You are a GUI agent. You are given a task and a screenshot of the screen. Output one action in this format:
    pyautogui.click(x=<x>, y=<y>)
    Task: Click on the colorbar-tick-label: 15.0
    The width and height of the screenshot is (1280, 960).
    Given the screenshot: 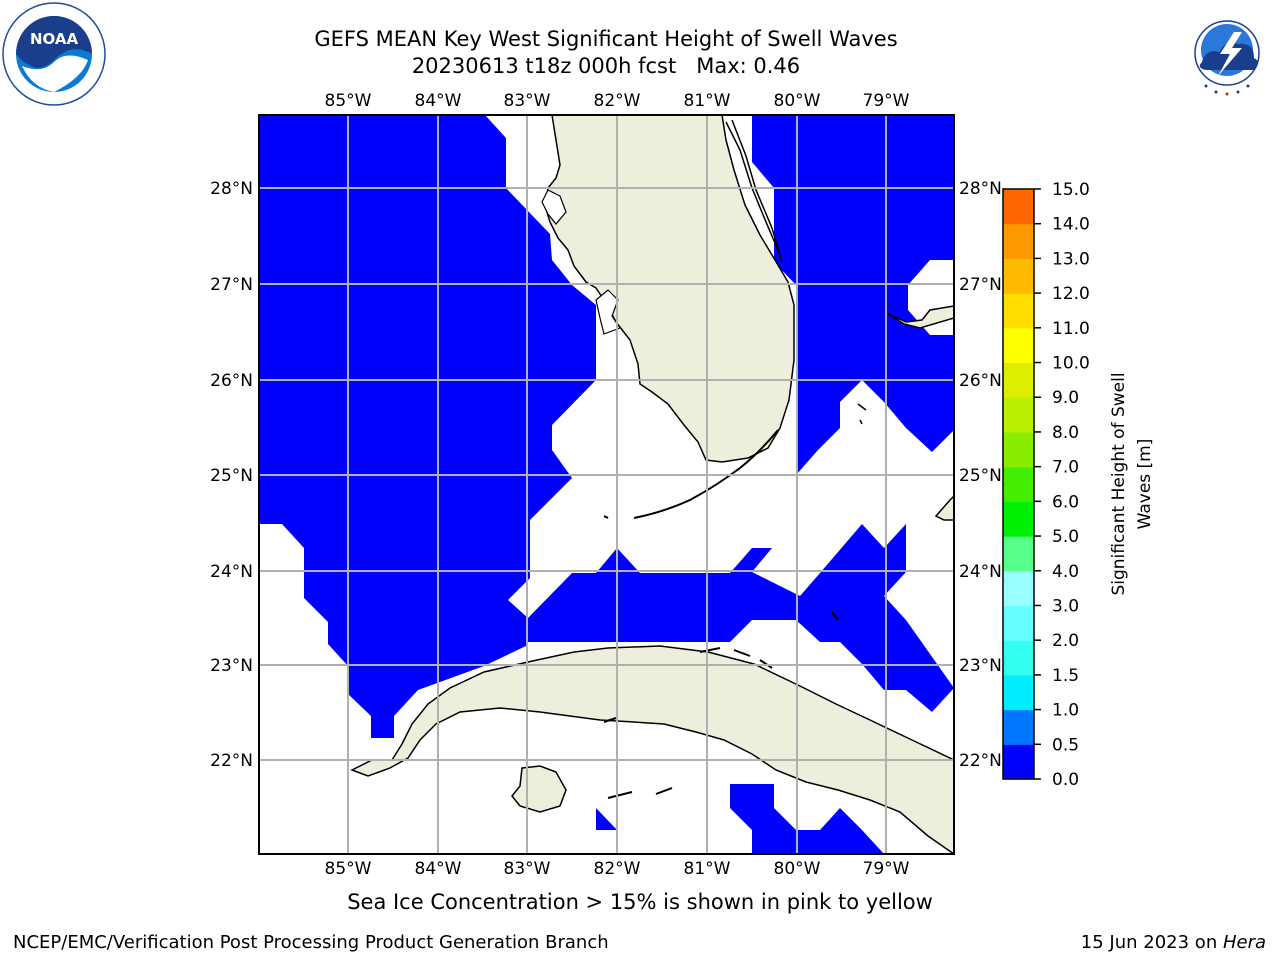 What is the action you would take?
    pyautogui.click(x=1071, y=190)
    